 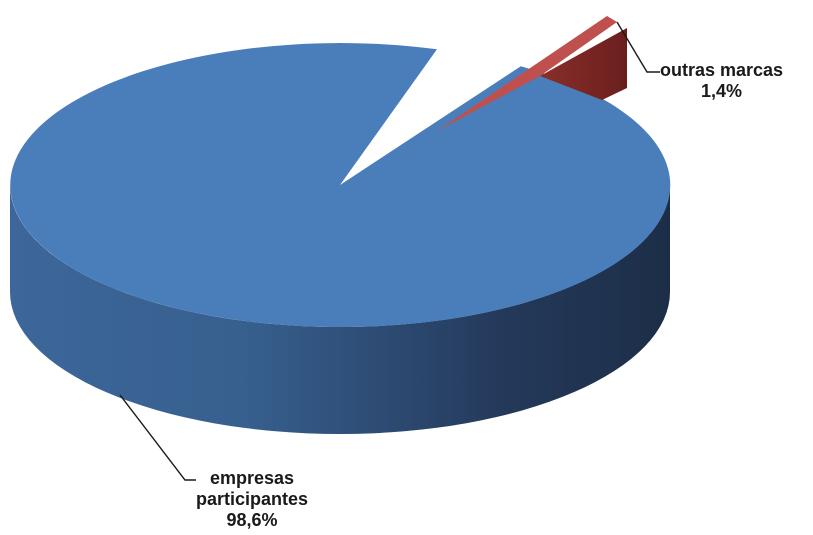 I want to click on label-name-empresas-line1: empresas, so click(x=252, y=478).